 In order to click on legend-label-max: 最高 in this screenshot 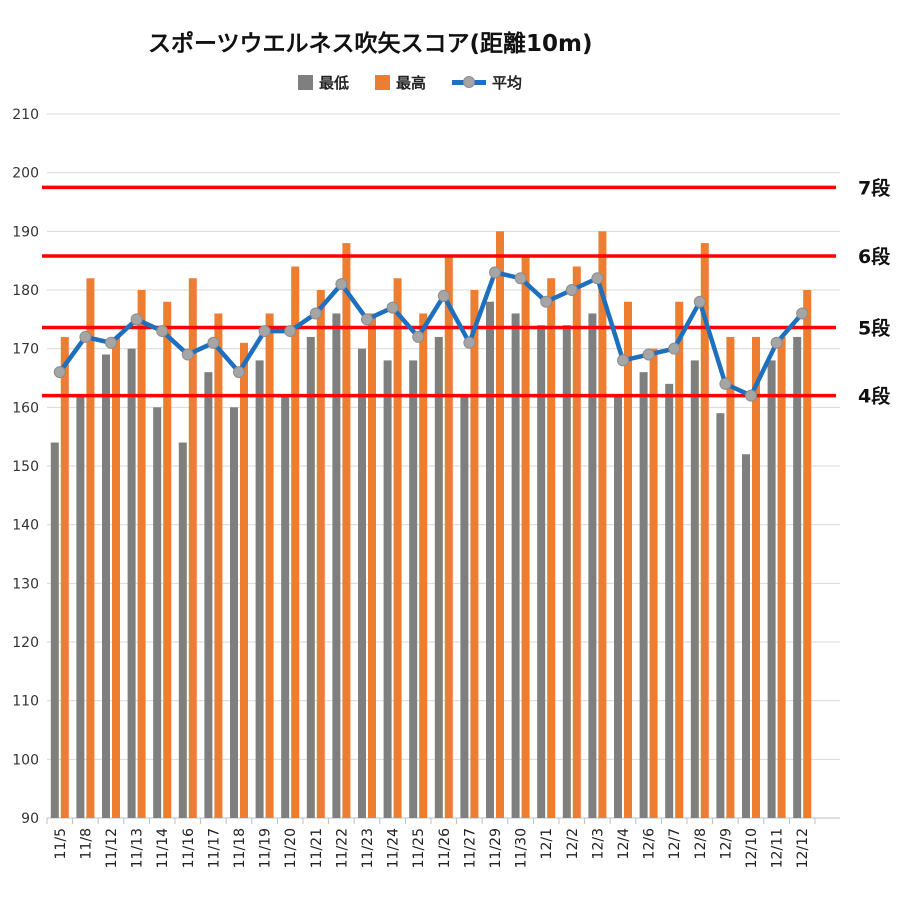, I will do `click(411, 83)`.